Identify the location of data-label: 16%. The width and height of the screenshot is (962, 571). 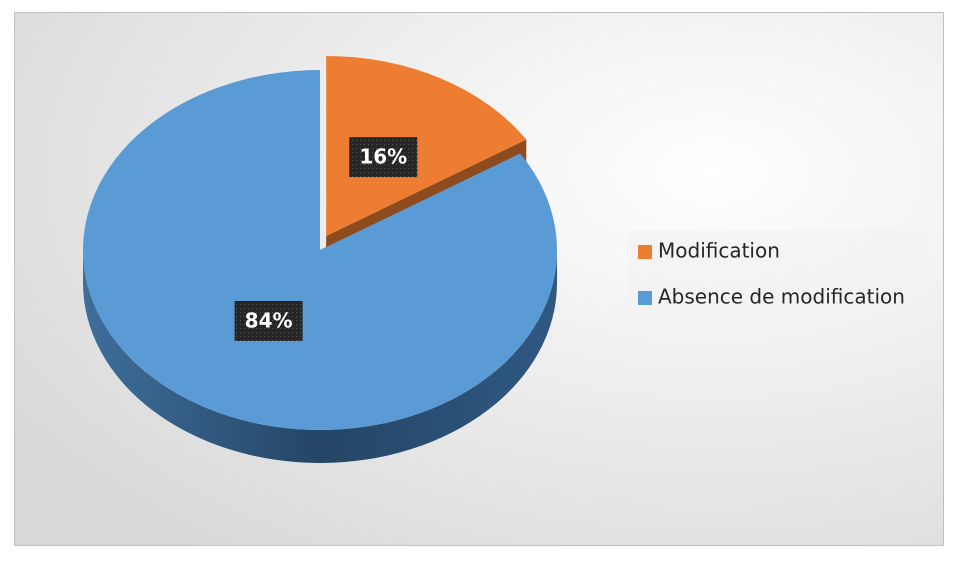
(383, 157).